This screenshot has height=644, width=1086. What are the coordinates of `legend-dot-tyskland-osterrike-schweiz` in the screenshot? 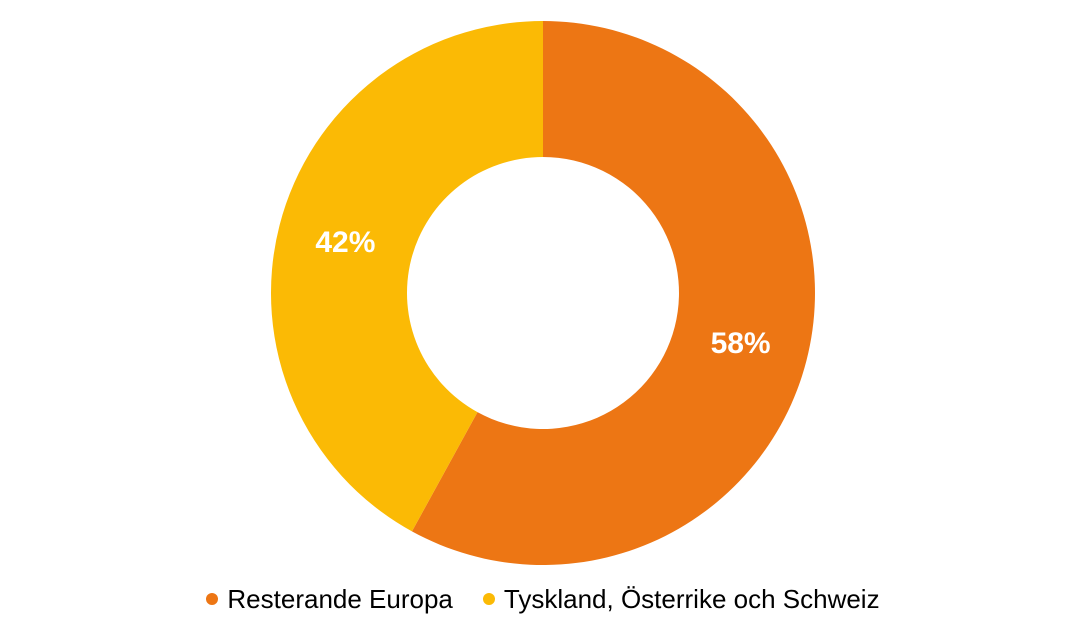 It's located at (488, 599).